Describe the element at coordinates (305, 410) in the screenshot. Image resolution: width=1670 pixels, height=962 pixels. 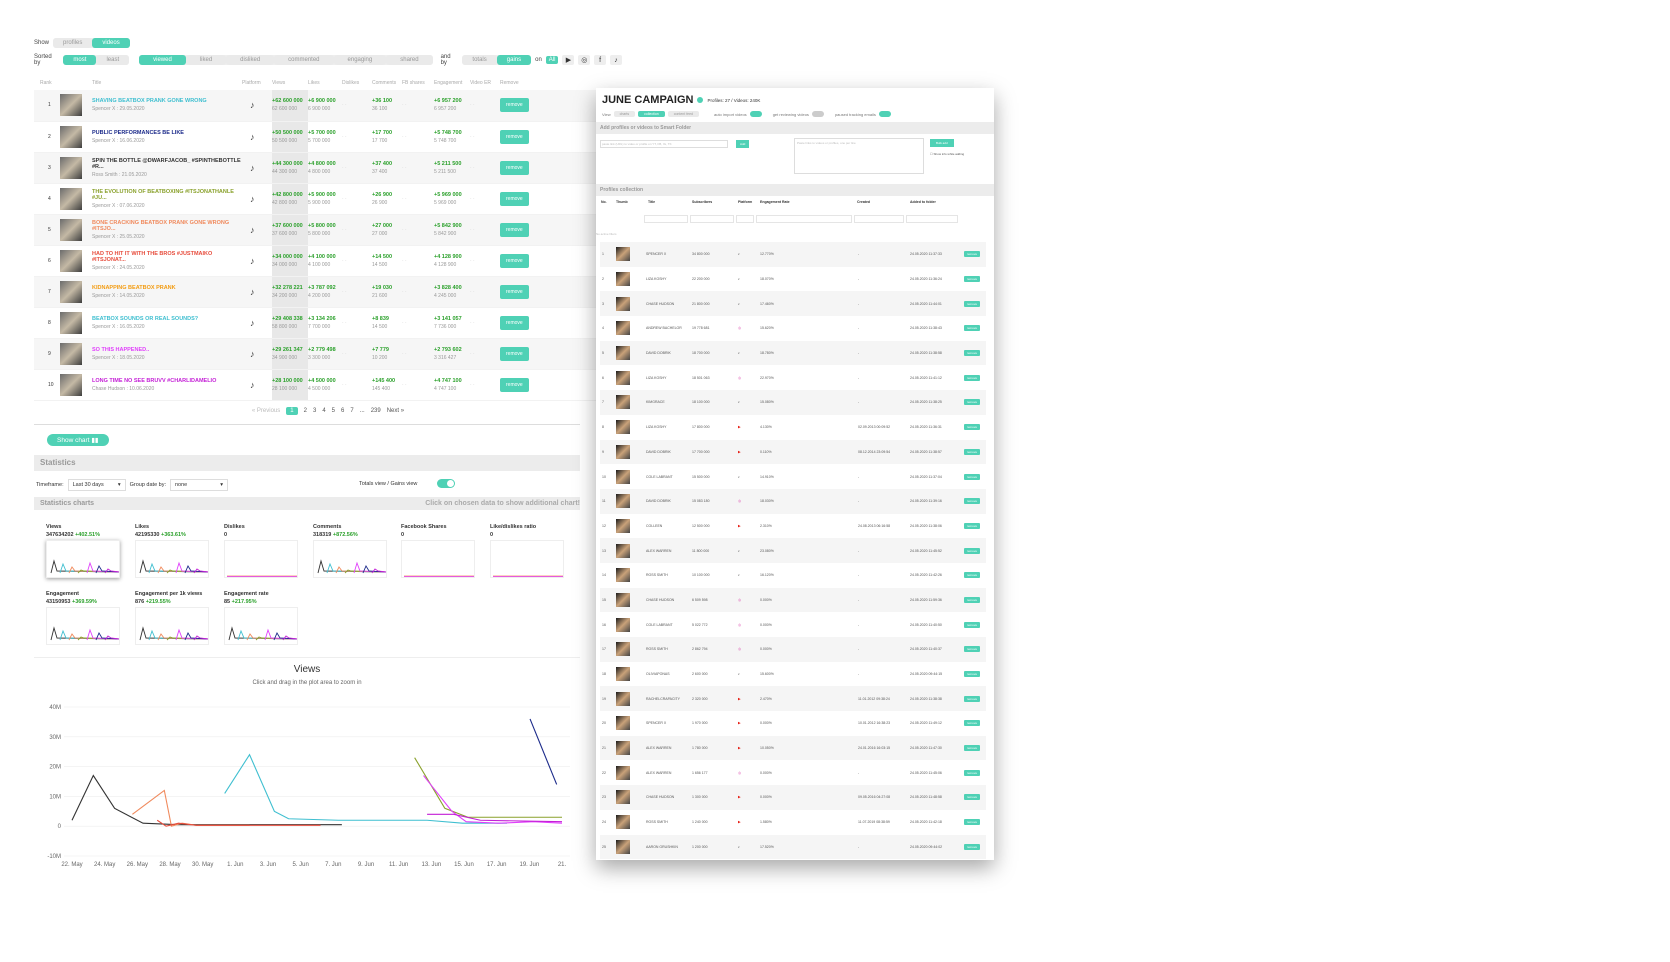
I see `page-link: 2` at that location.